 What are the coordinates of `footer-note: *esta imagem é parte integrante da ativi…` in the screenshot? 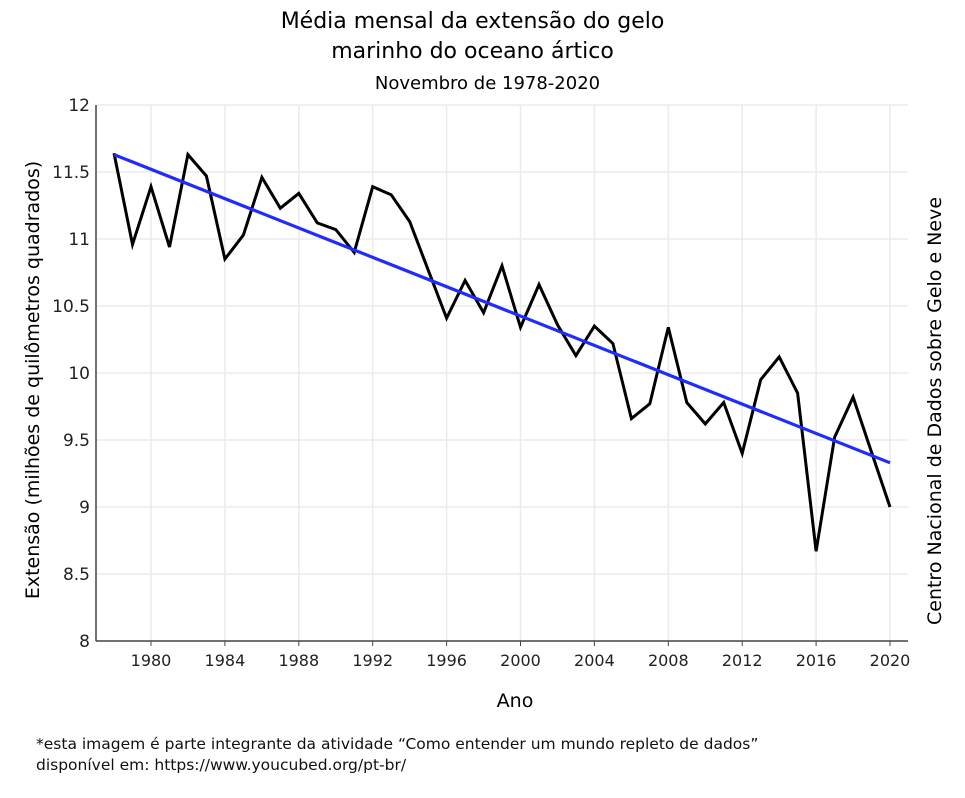 It's located at (397, 744).